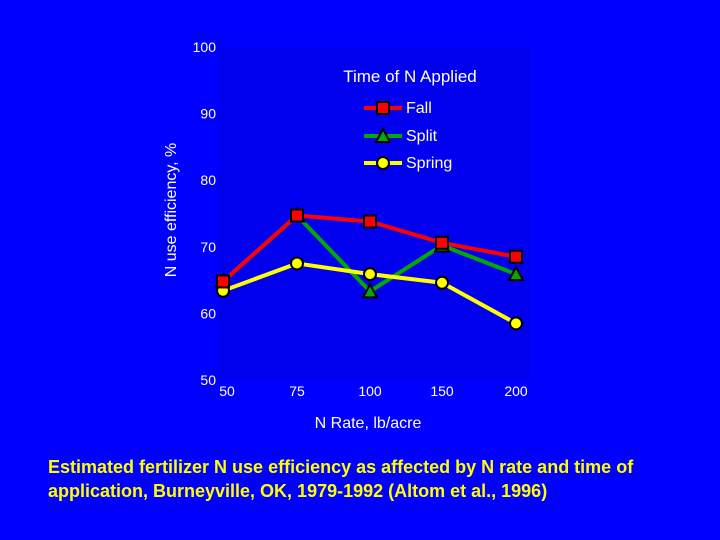 This screenshot has width=720, height=540. What do you see at coordinates (401, 135) in the screenshot?
I see `legend-item-split: Split` at bounding box center [401, 135].